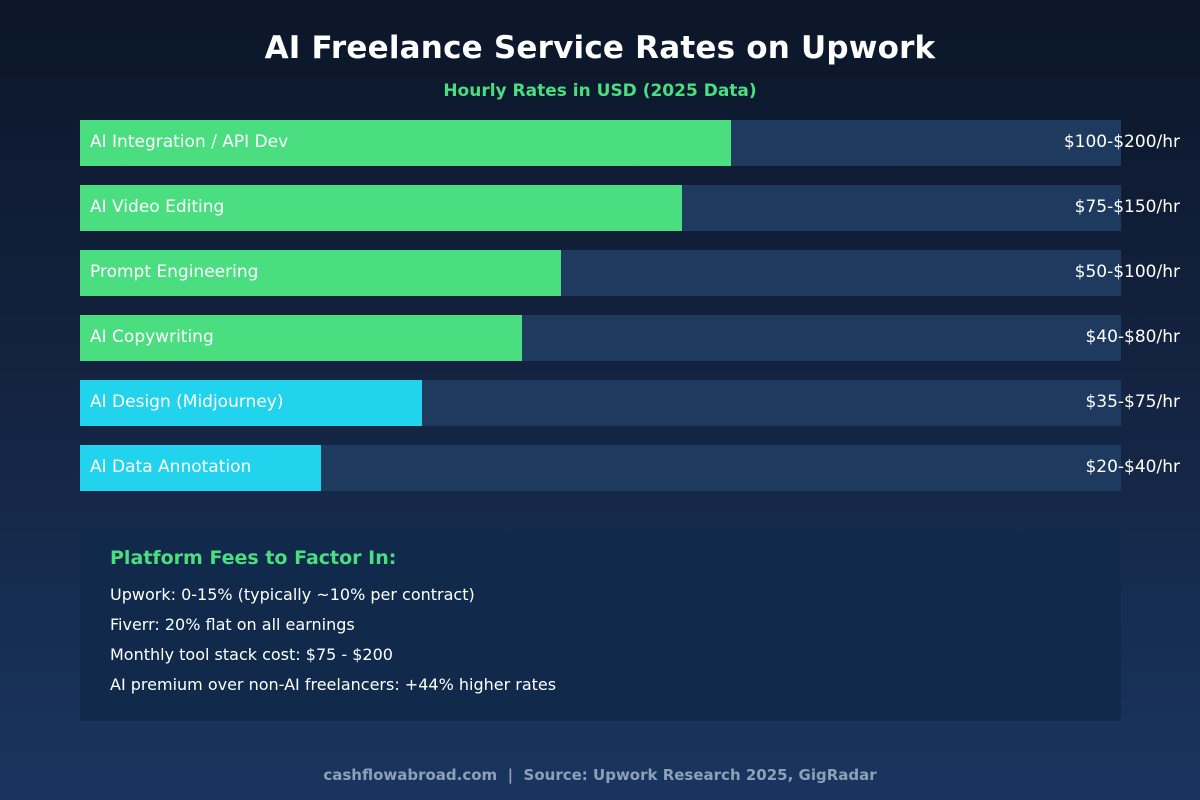 This screenshot has width=1200, height=800. Describe the element at coordinates (1132, 467) in the screenshot. I see `bar-value-label: $20-$40/hr` at that location.